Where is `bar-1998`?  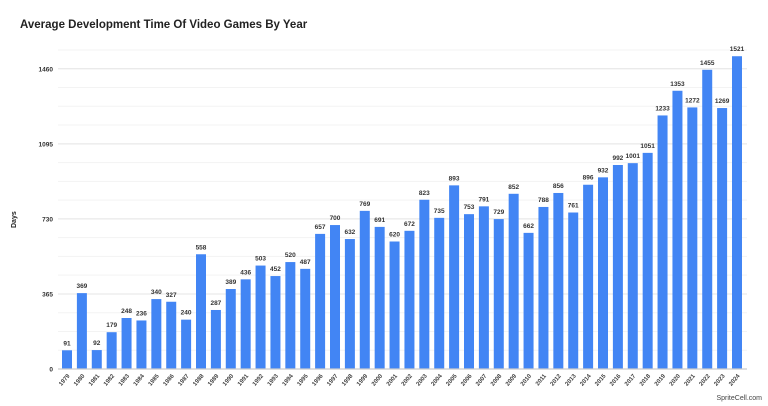 bar-1998 is located at coordinates (349, 304).